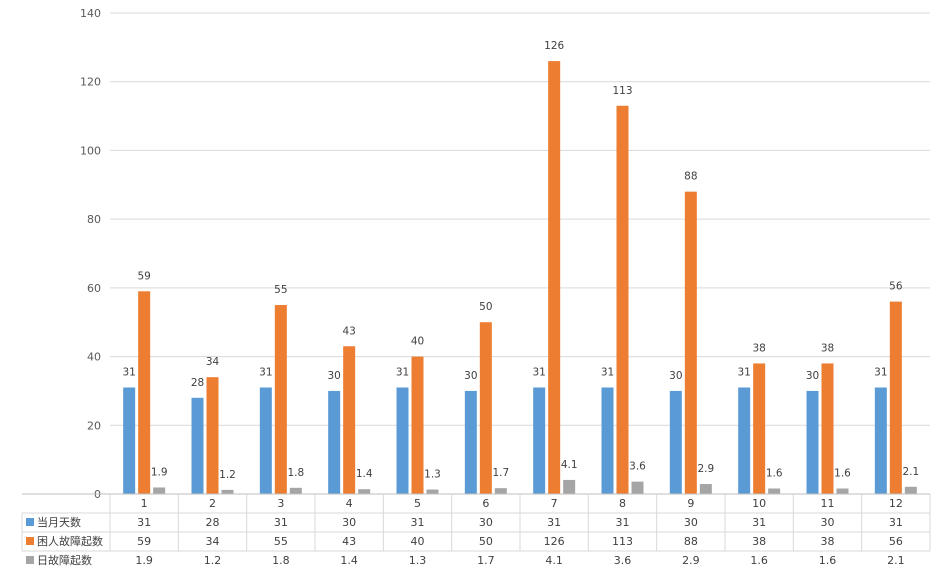 Image resolution: width=944 pixels, height=580 pixels. What do you see at coordinates (213, 541) in the screenshot?
I see `table-cell: 34` at bounding box center [213, 541].